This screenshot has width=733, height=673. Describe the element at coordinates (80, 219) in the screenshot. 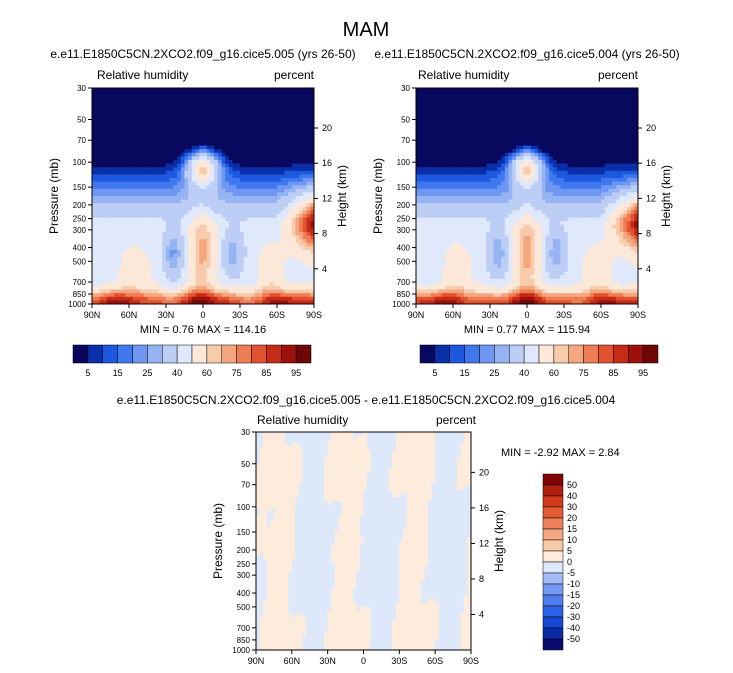

I see `y-tick-label: 250` at that location.